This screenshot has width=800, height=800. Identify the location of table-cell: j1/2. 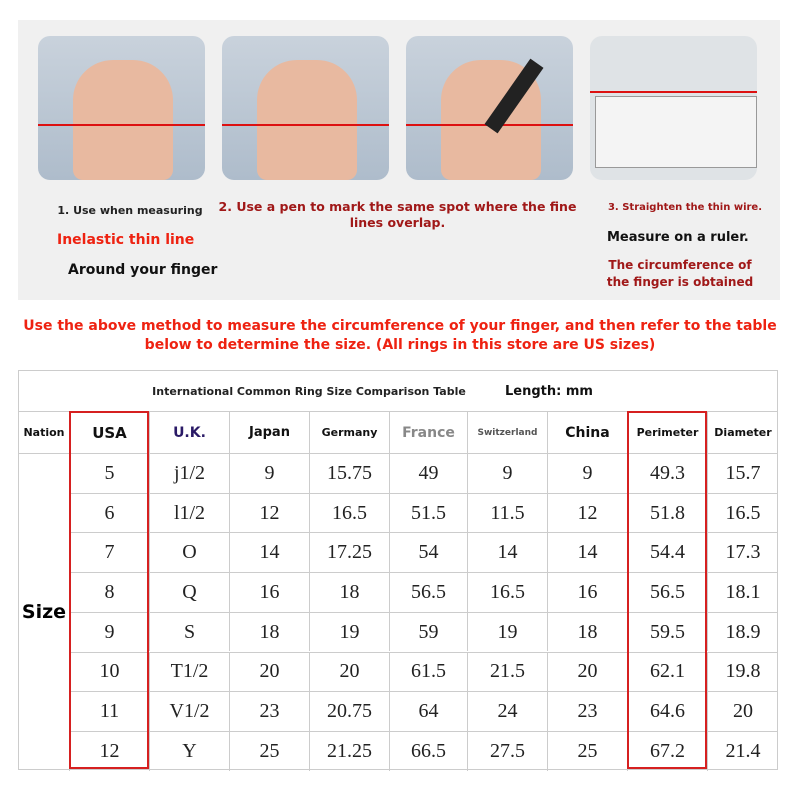
(189, 473).